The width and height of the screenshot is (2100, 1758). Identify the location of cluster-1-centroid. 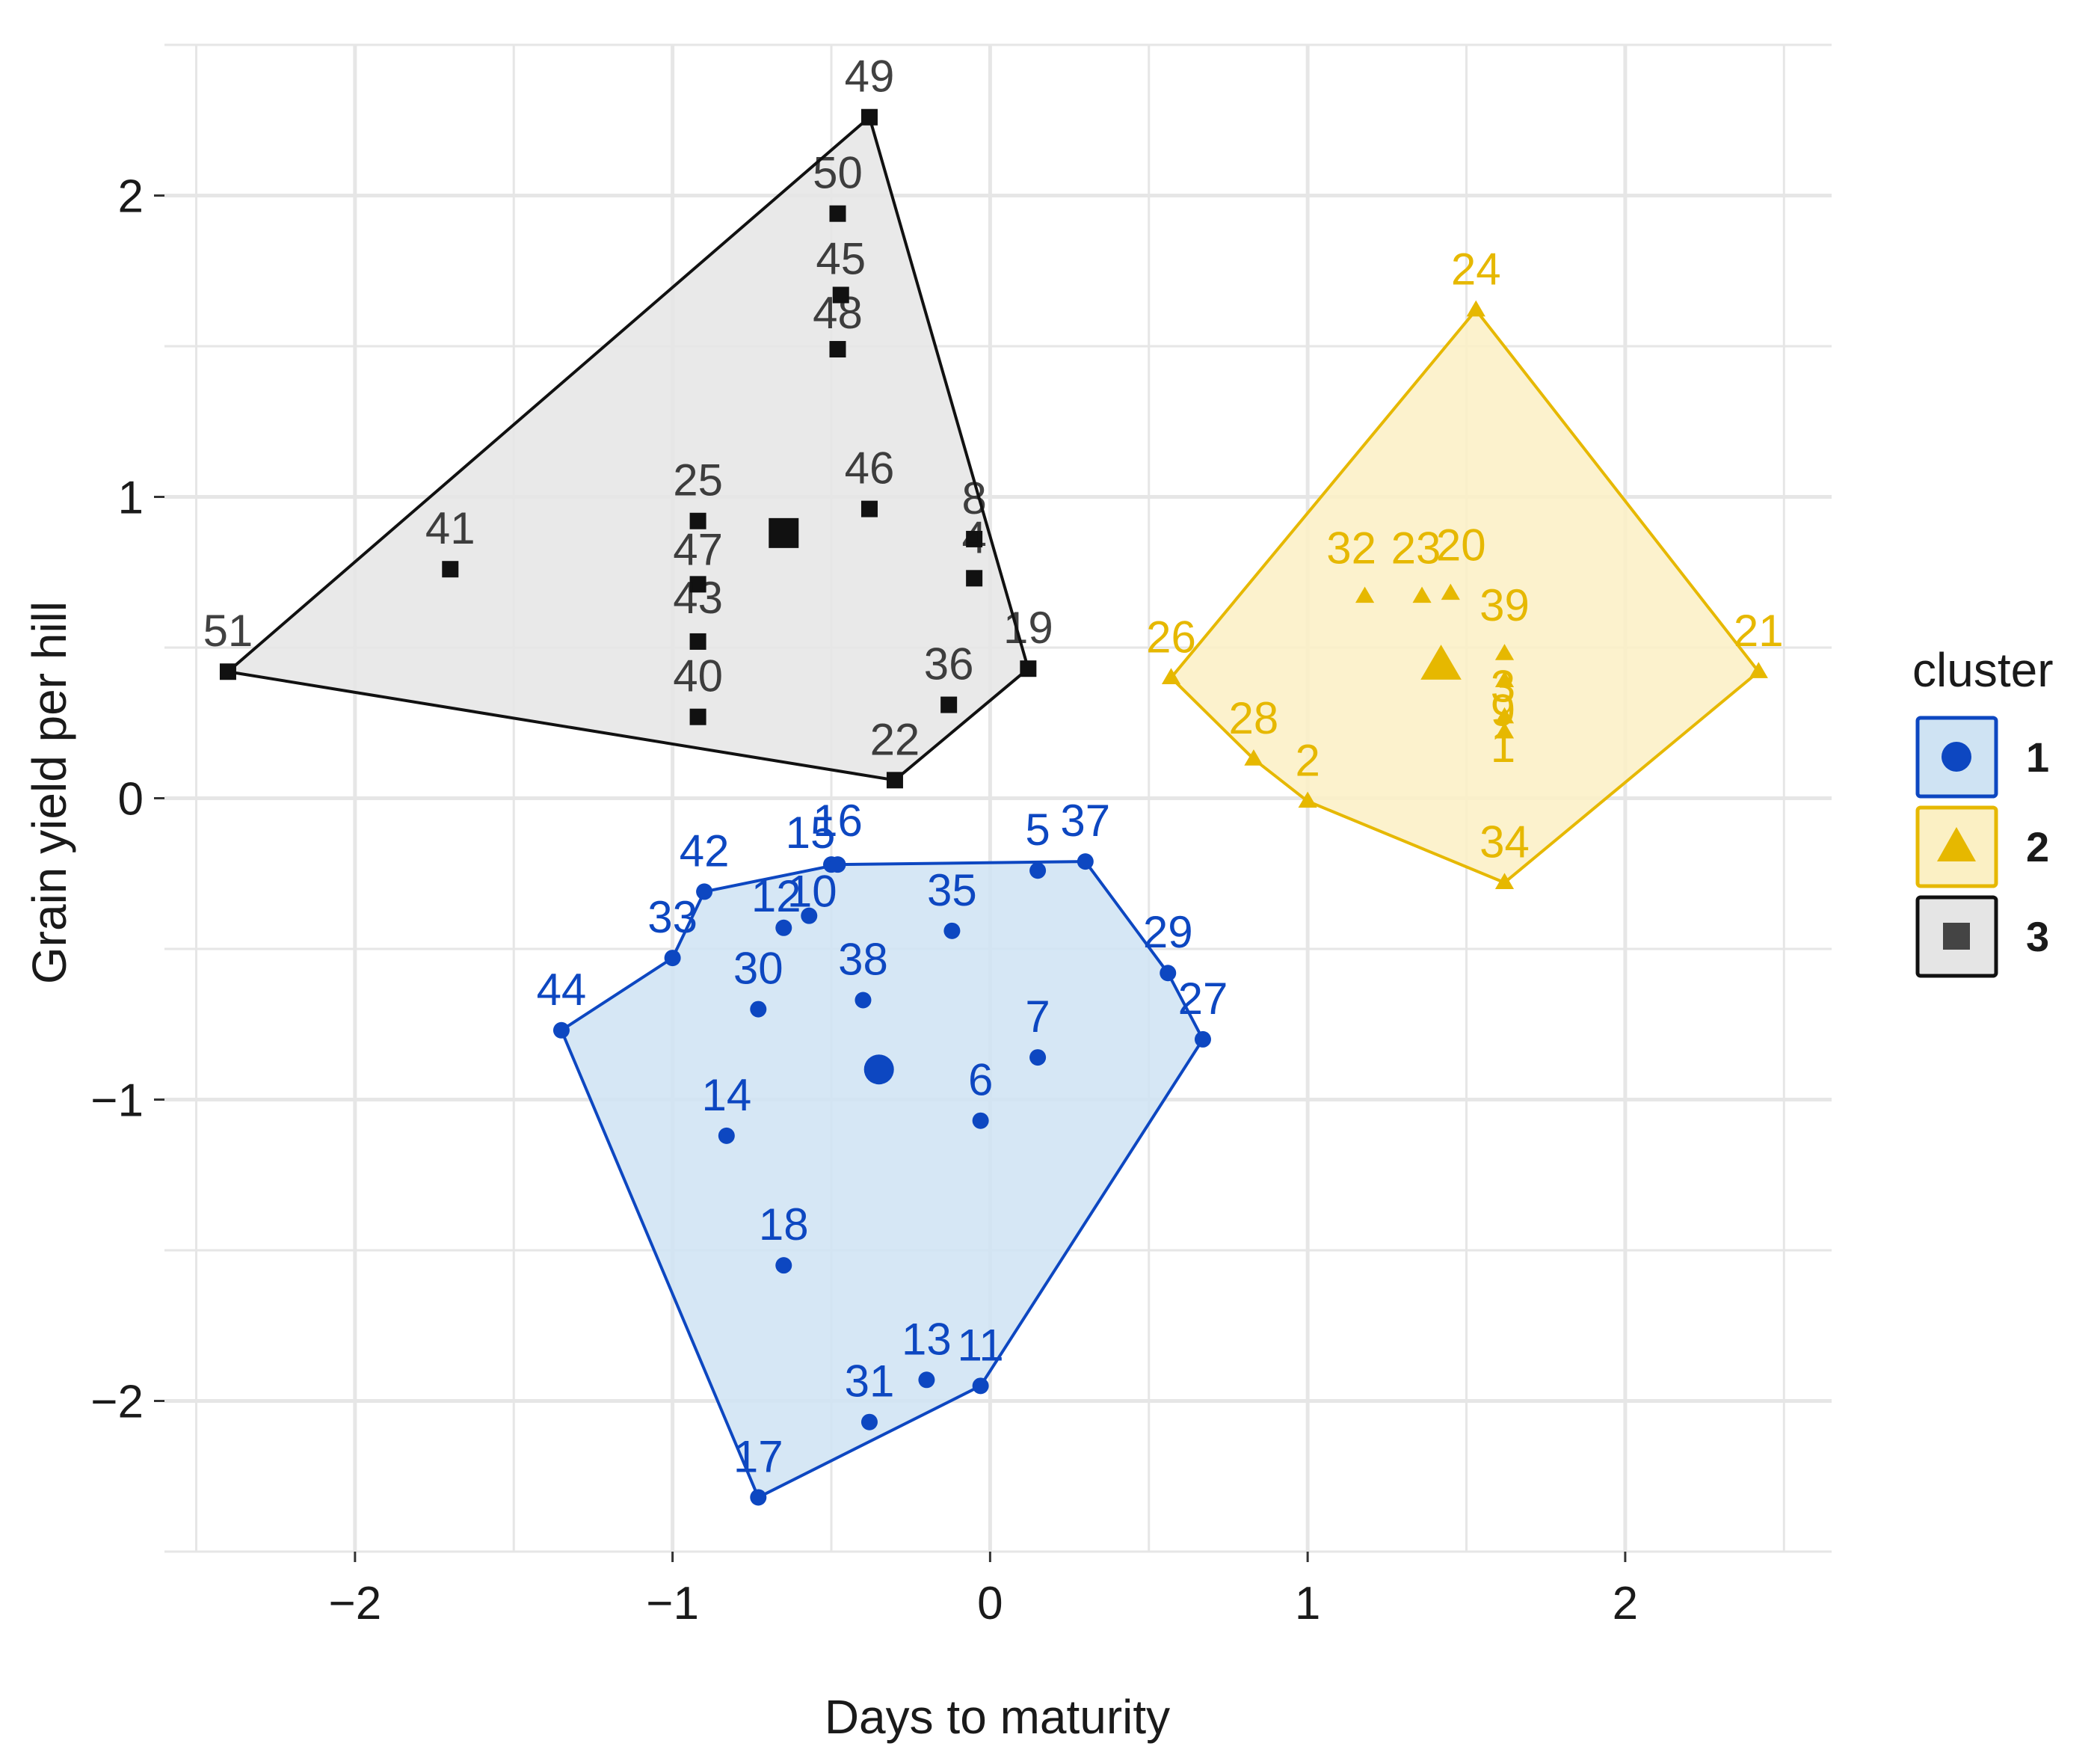
(878, 1069).